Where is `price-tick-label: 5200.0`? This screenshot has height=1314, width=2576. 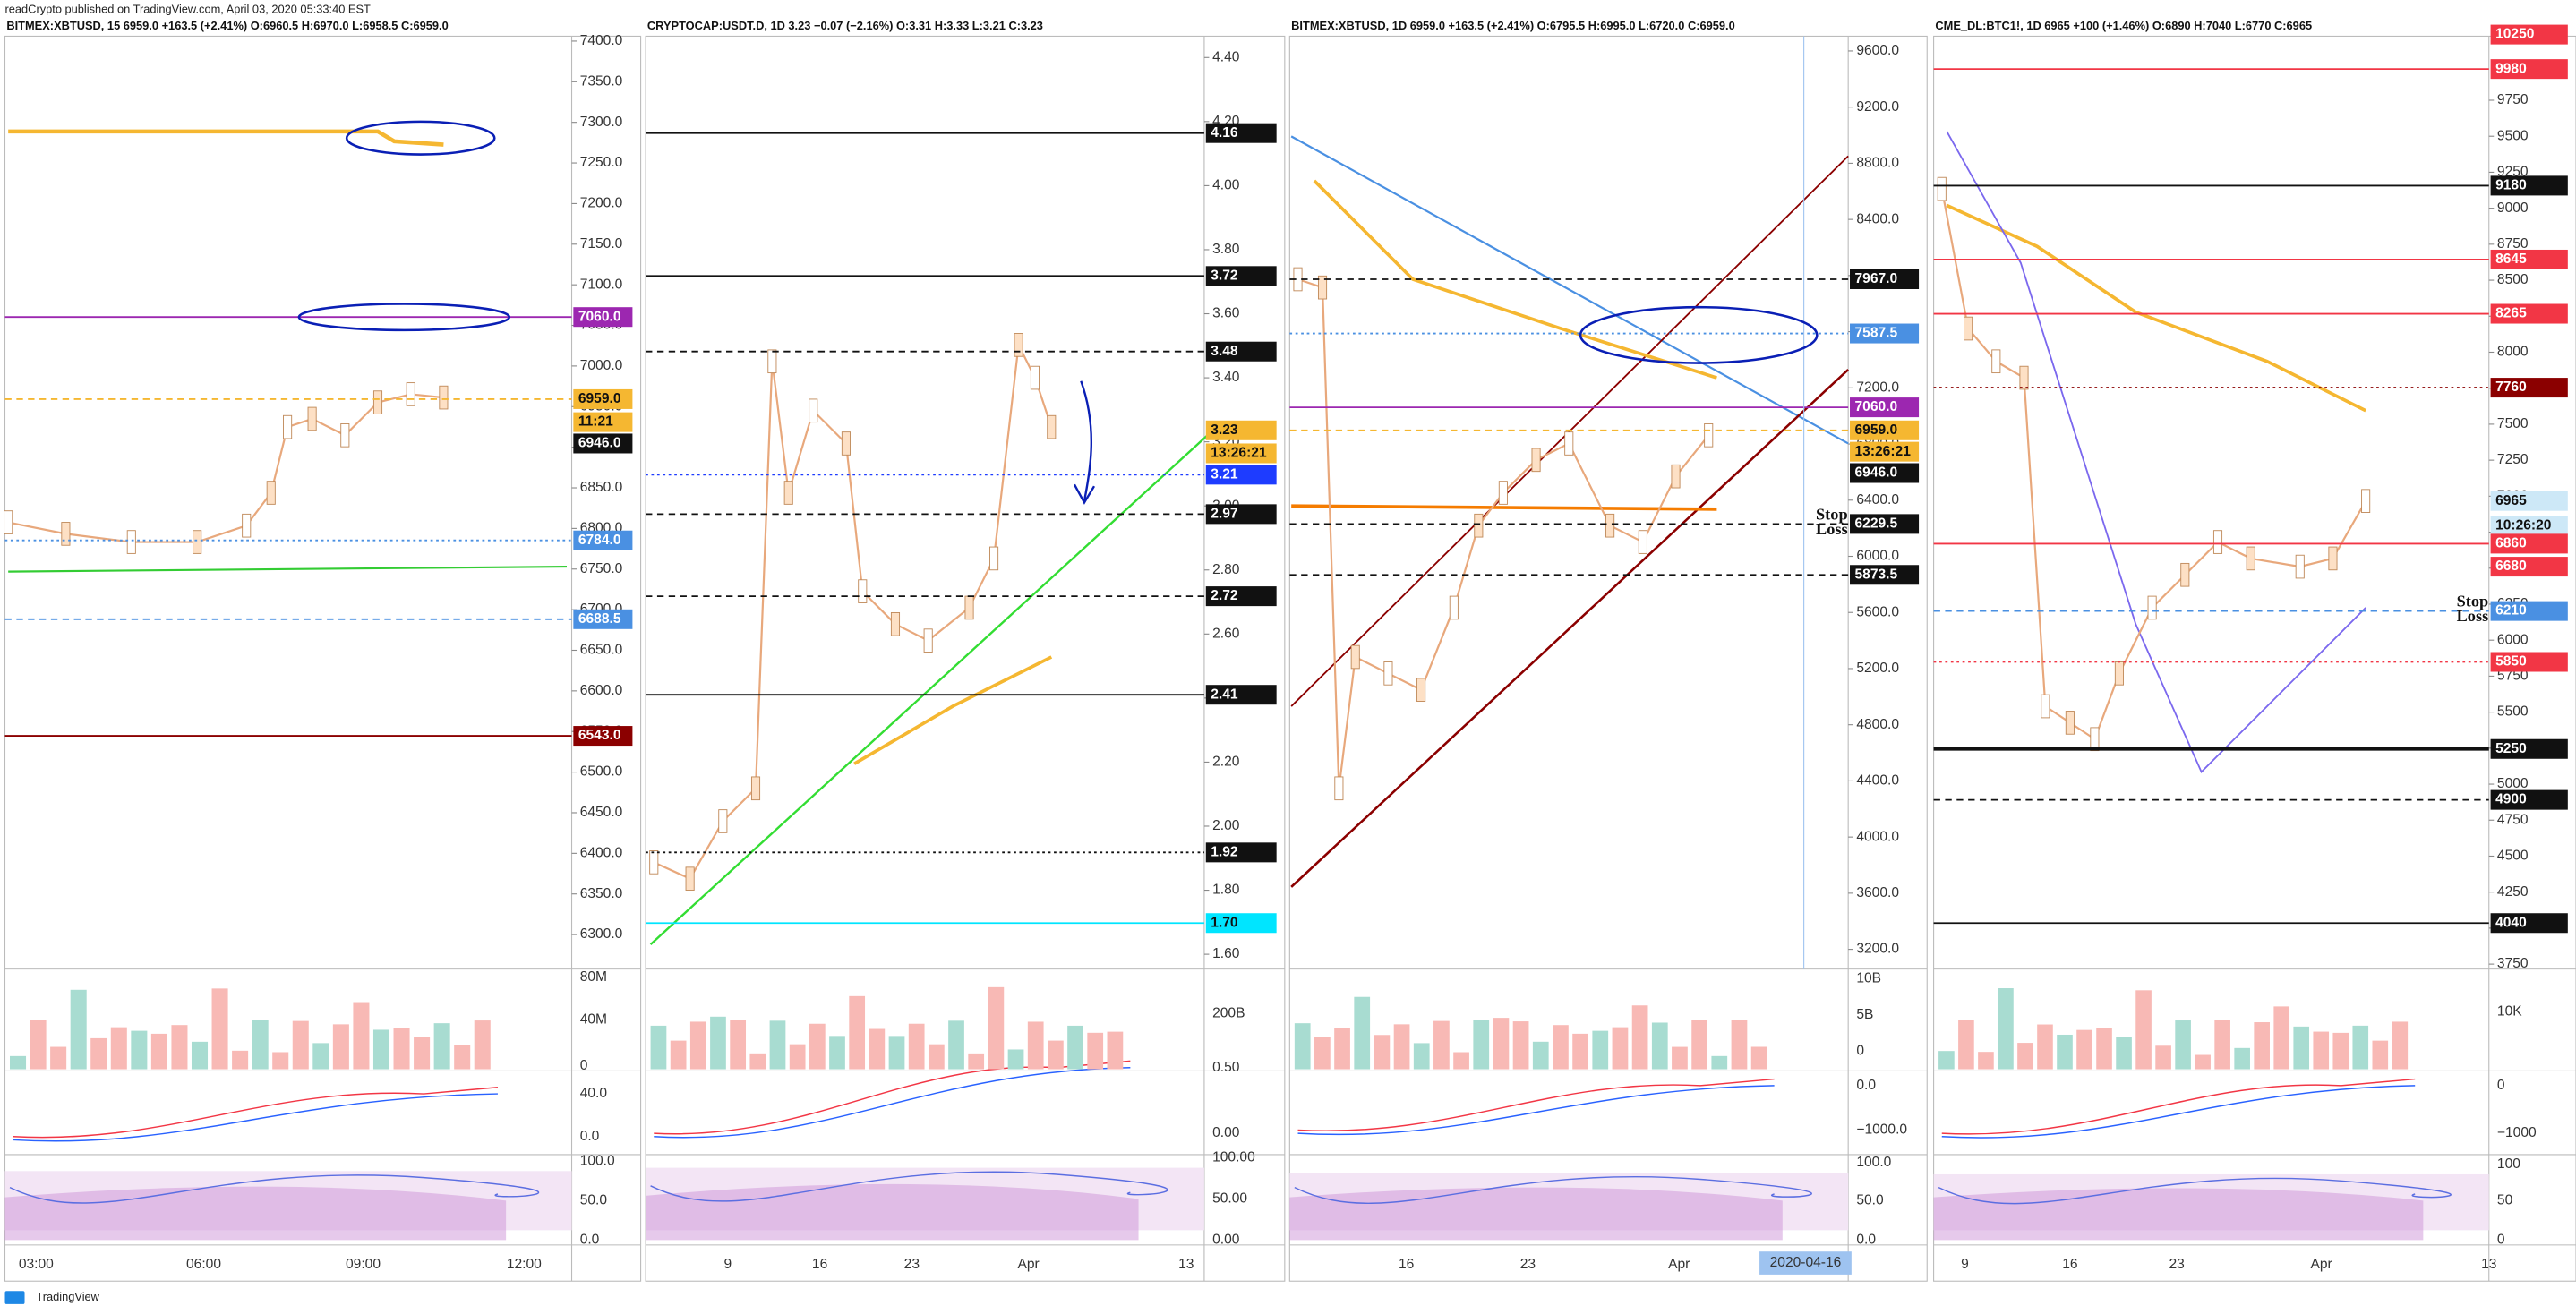
price-tick-label: 5200.0 is located at coordinates (1878, 668).